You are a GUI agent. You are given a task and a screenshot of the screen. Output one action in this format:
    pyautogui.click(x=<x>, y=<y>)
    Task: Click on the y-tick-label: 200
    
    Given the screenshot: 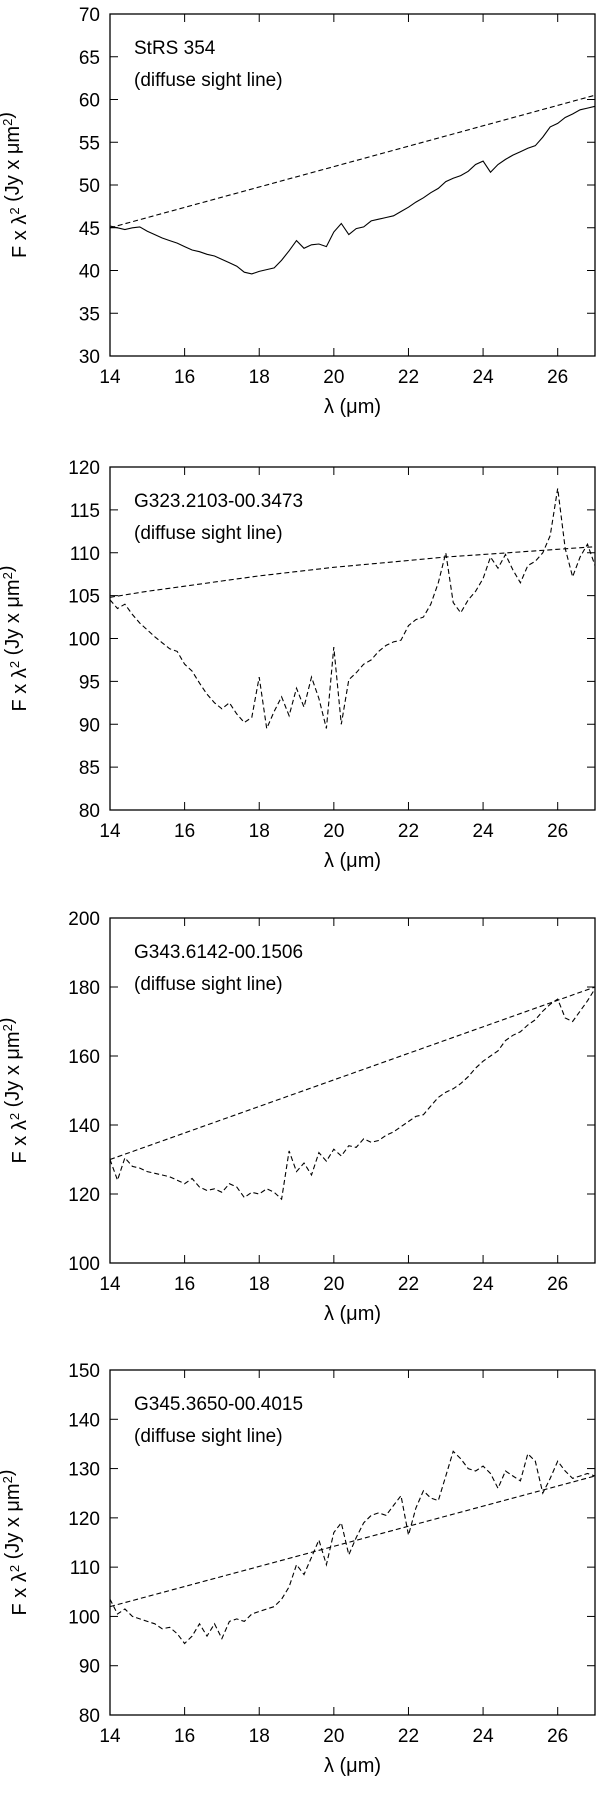 What is the action you would take?
    pyautogui.click(x=84, y=919)
    